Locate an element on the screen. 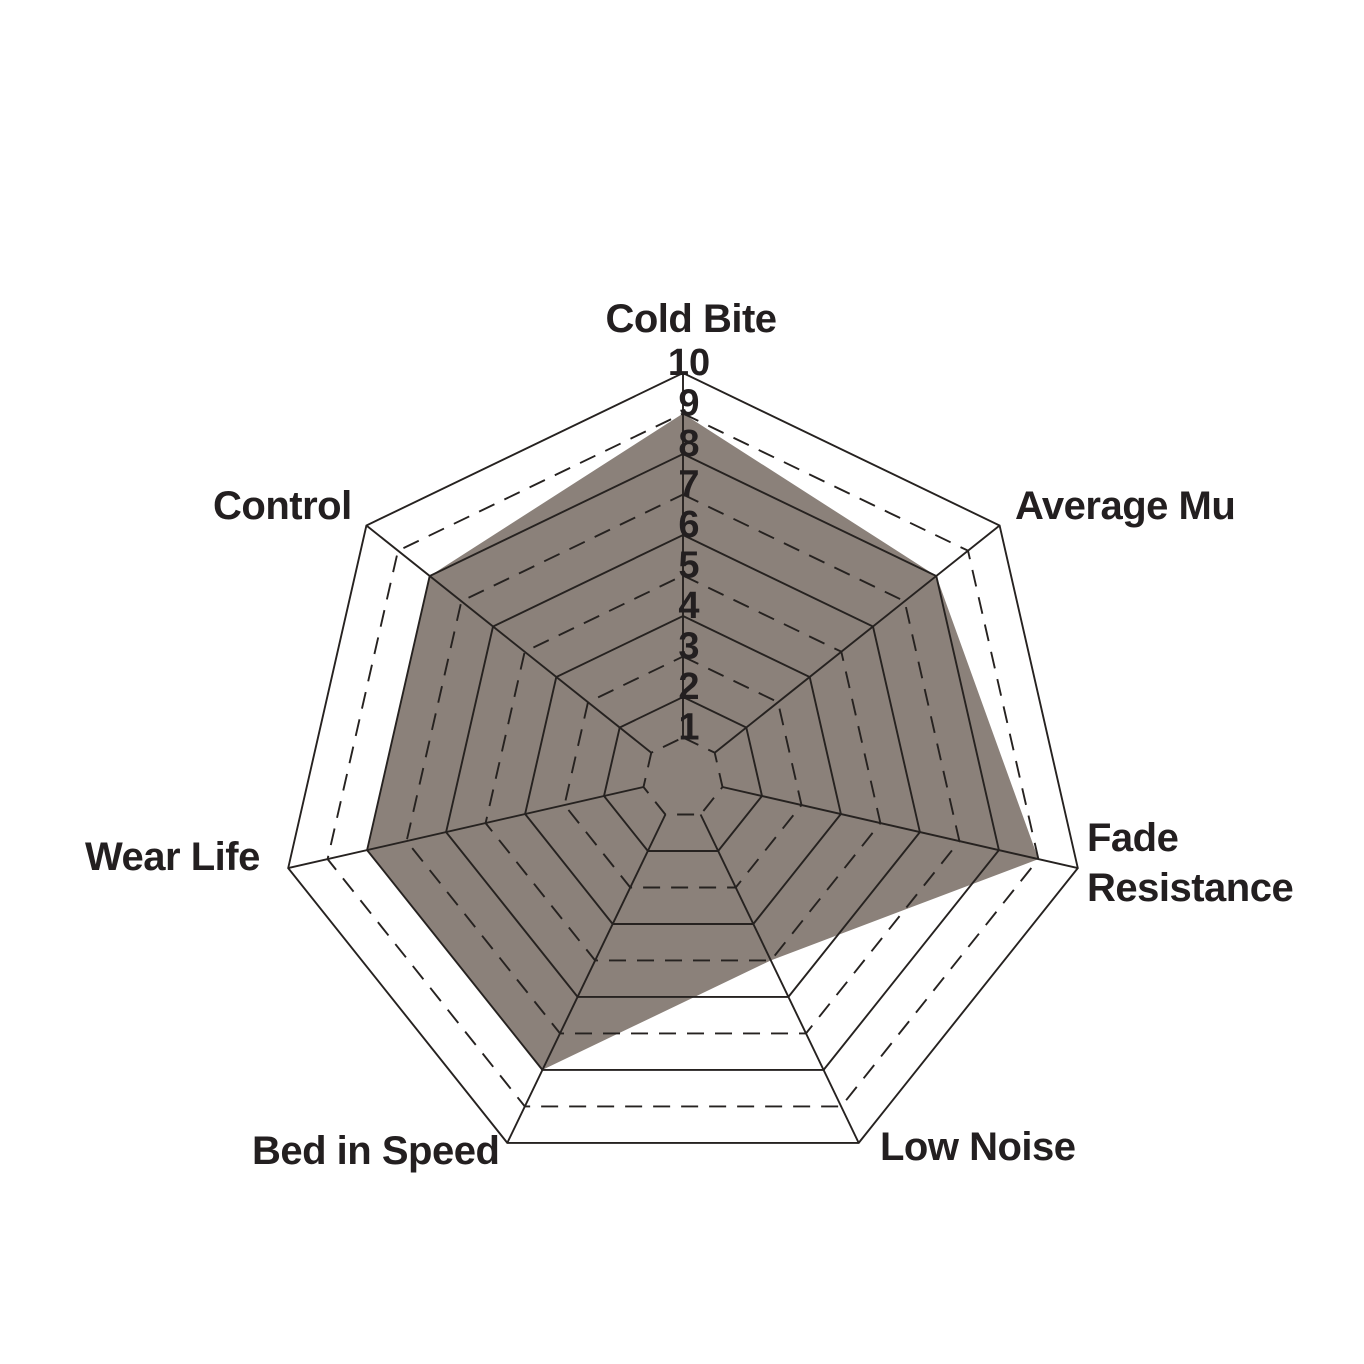 Image resolution: width=1364 pixels, height=1364 pixels. scale-tick-label: 4 is located at coordinates (688, 606).